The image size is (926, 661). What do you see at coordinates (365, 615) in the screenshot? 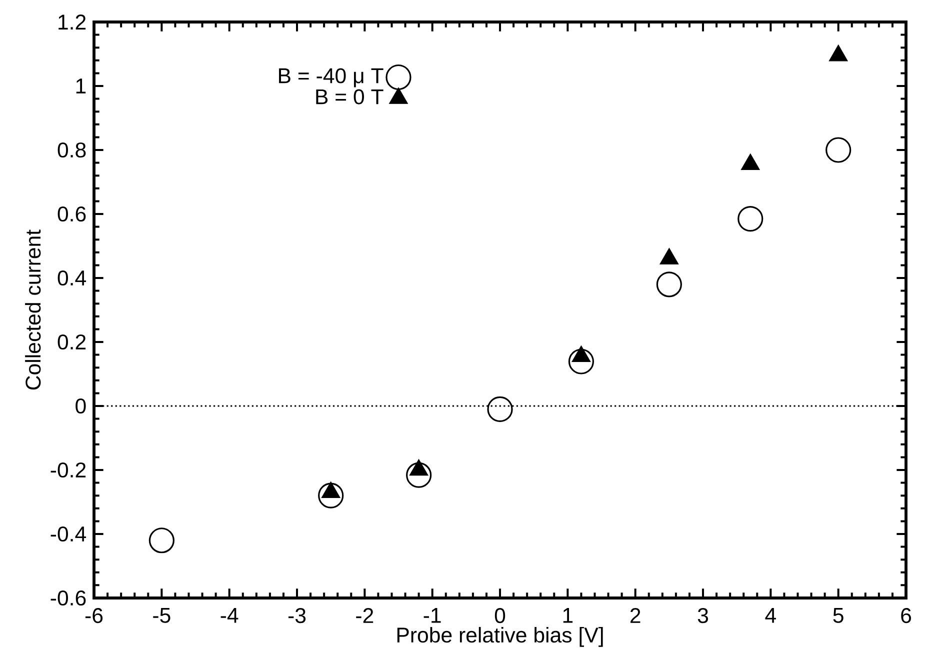
I see `x-tick-label: -2` at bounding box center [365, 615].